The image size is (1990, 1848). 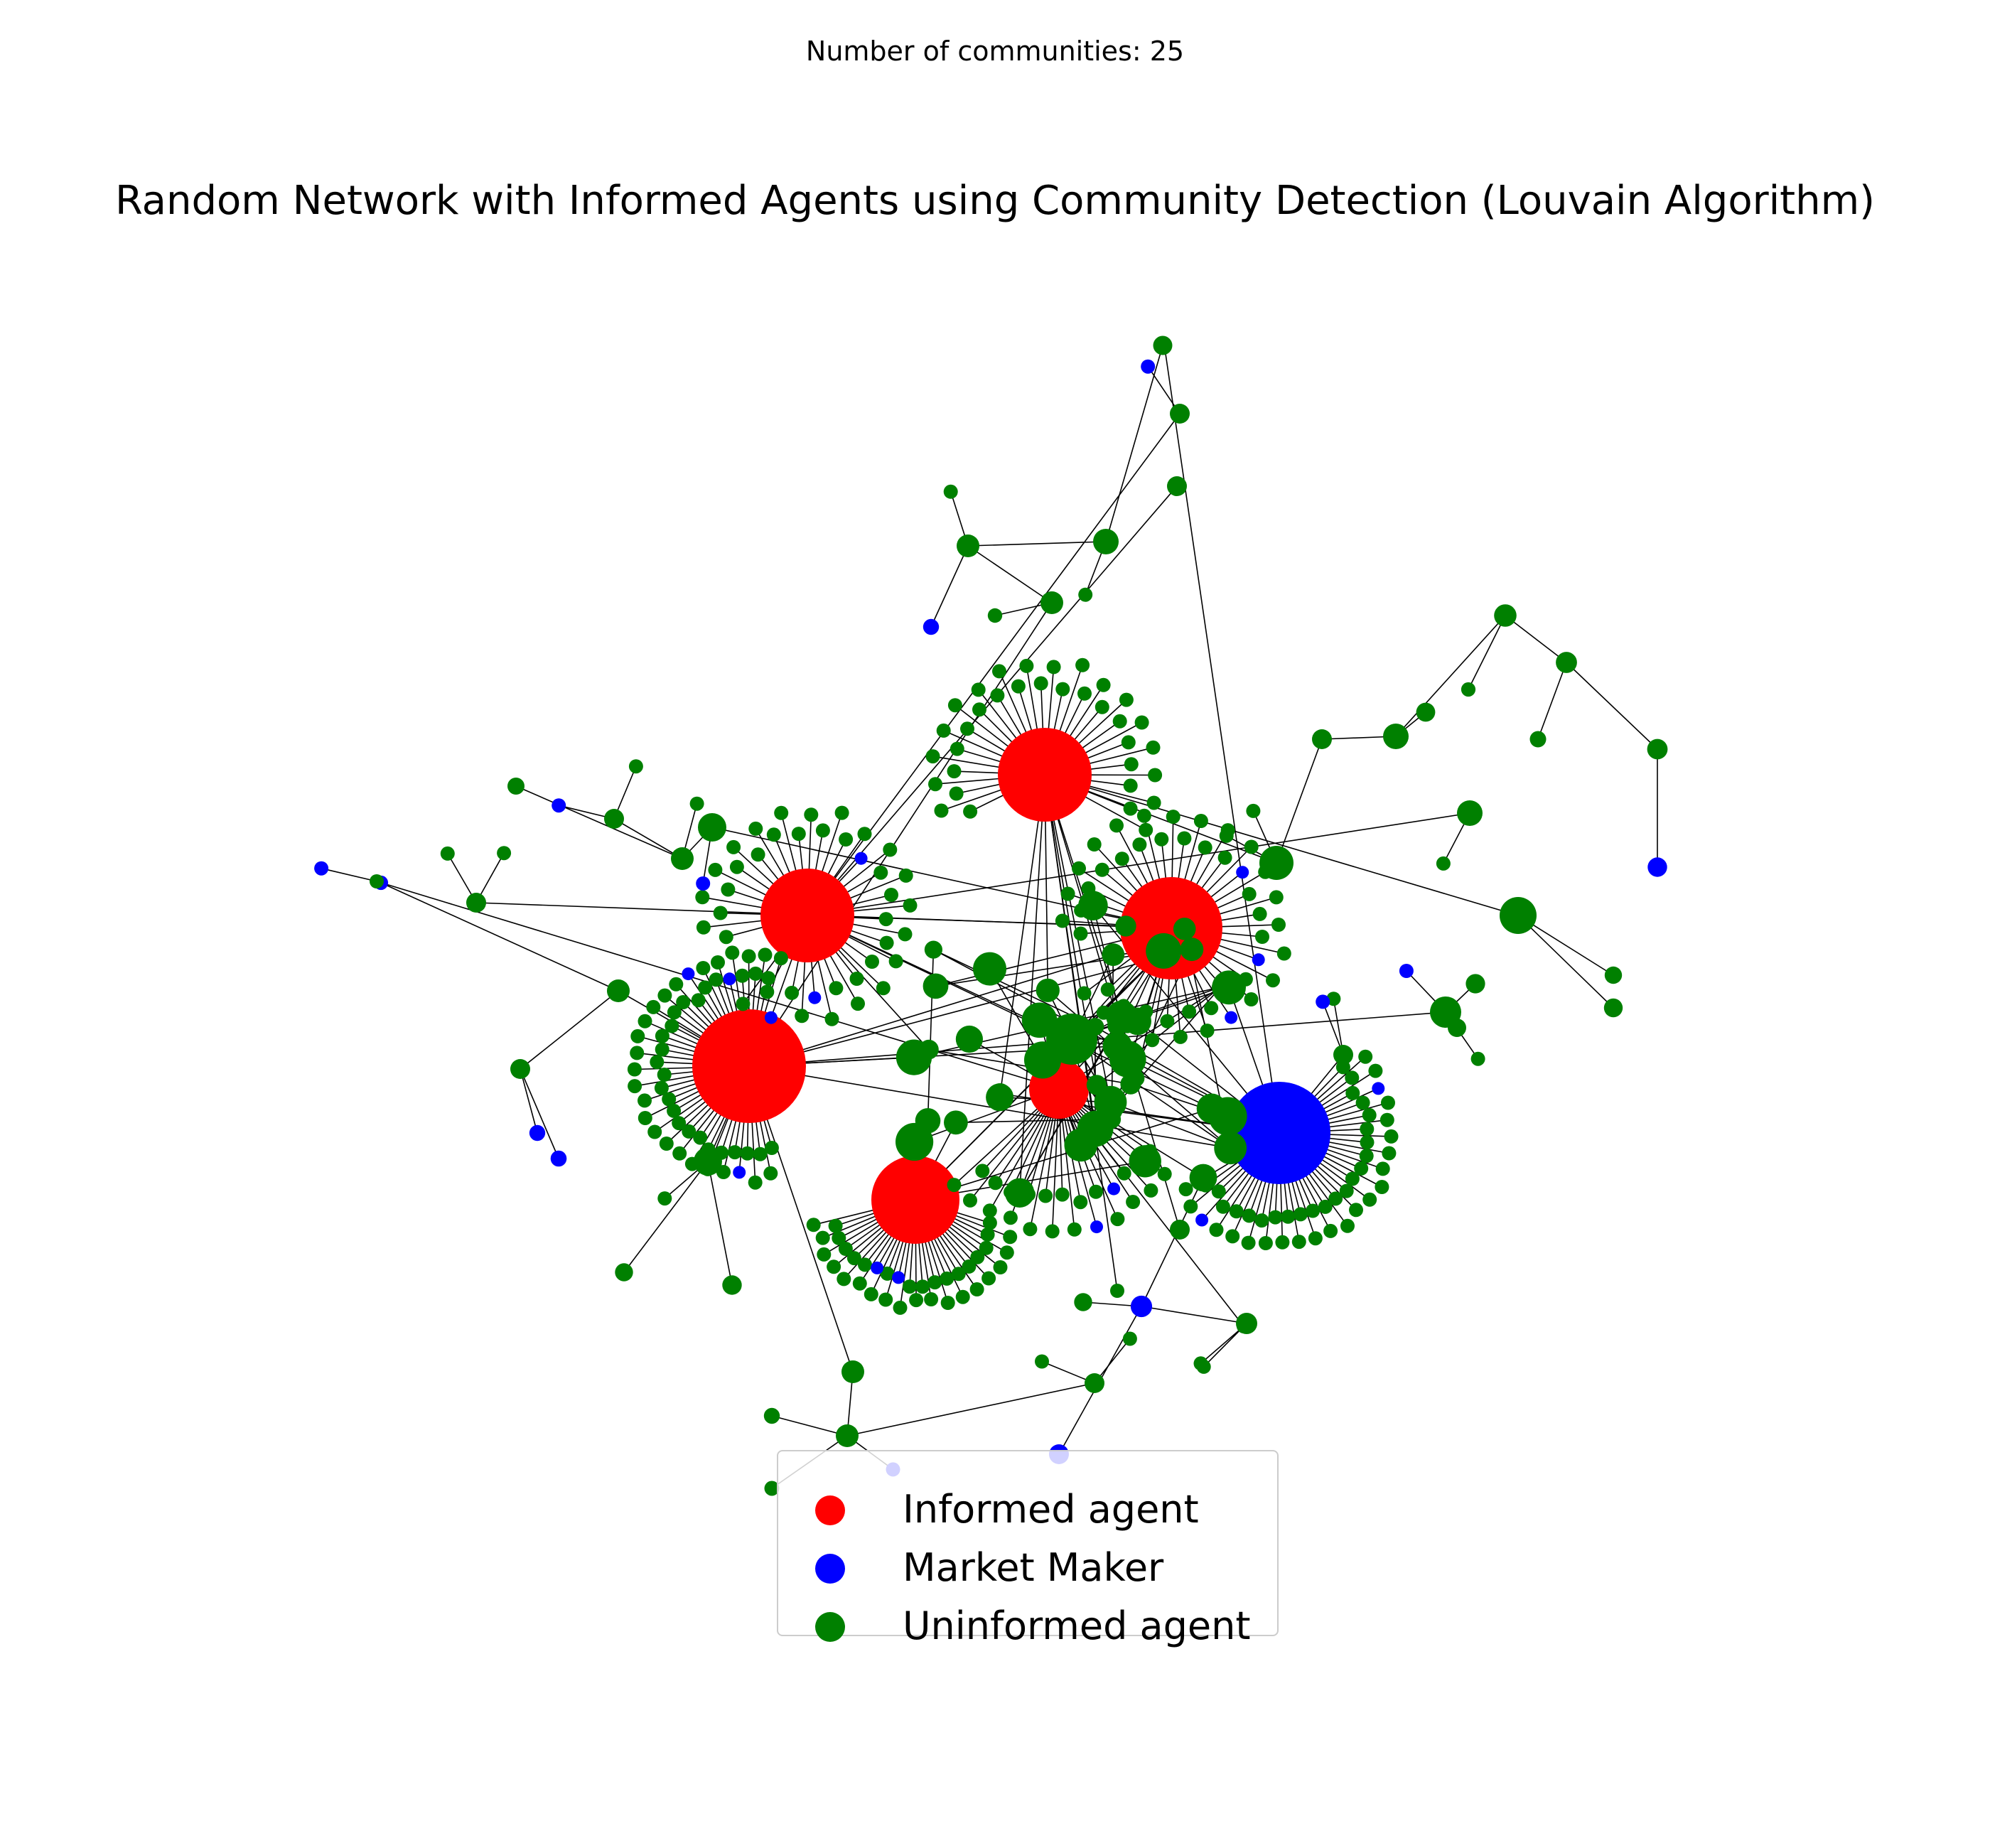 I want to click on informed-agent-node, so click(x=807, y=915).